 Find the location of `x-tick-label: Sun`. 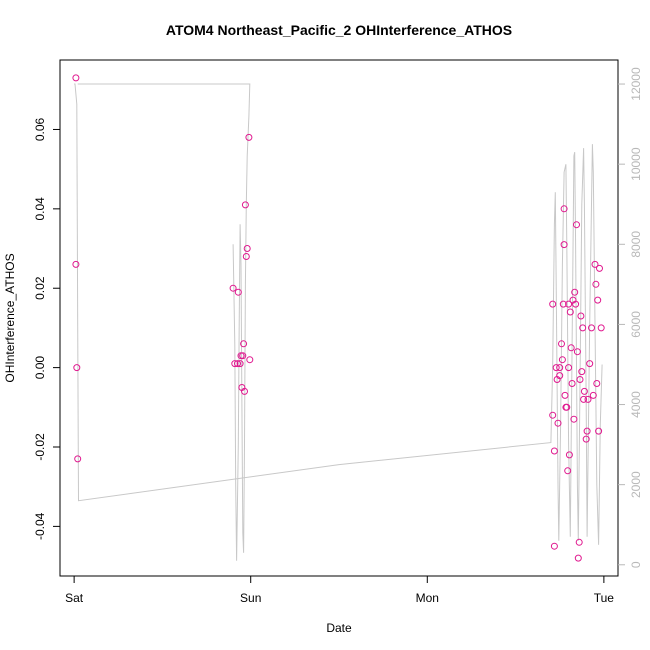

x-tick-label: Sun is located at coordinates (250, 598).